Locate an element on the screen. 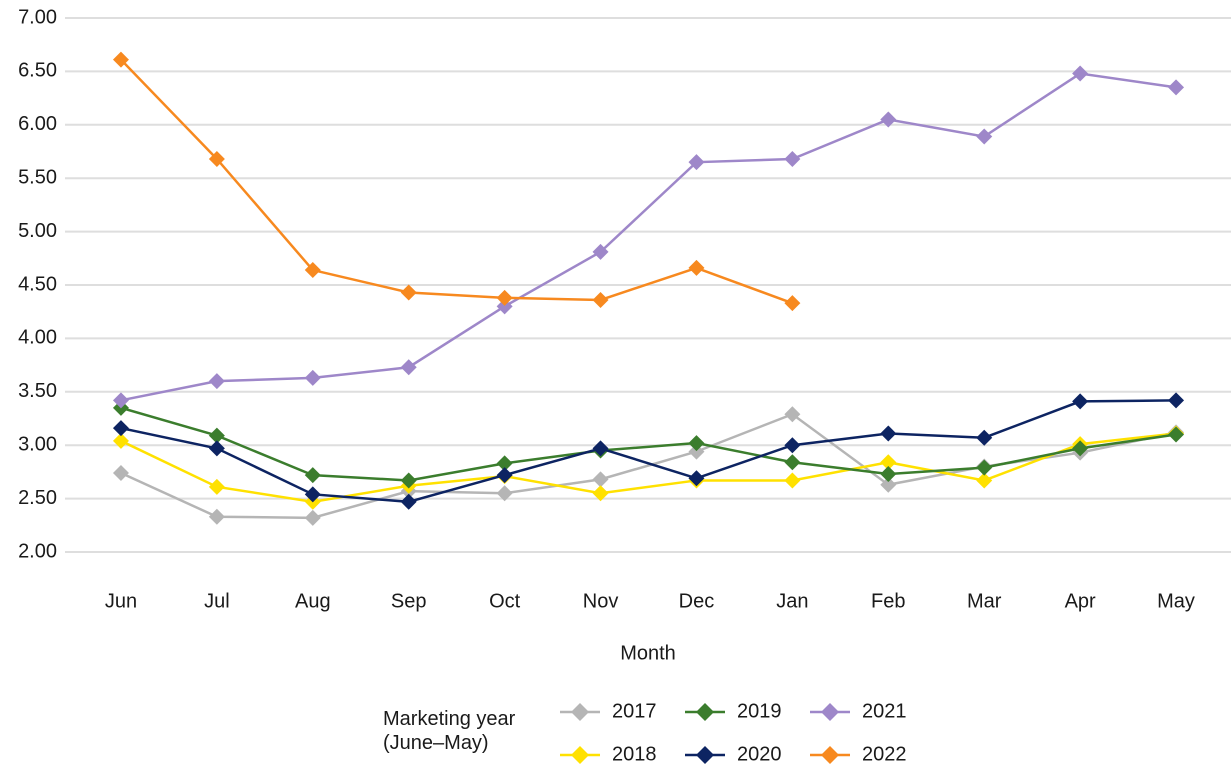 The image size is (1231, 773). x-tick-label: Apr is located at coordinates (1080, 601).